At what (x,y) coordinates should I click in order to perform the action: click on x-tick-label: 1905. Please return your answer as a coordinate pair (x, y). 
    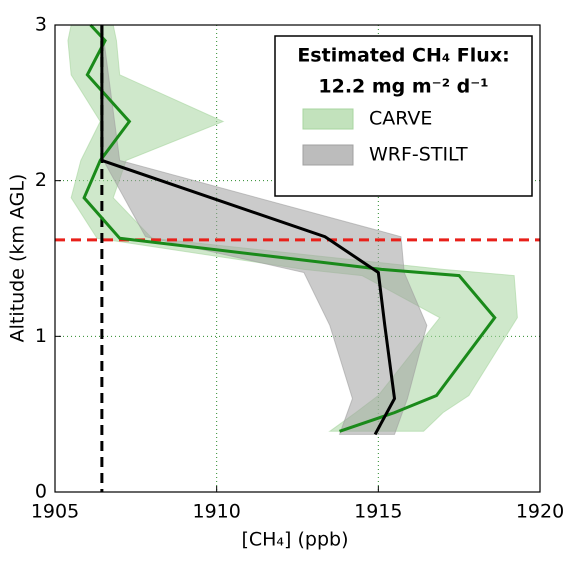
    Looking at the image, I should click on (55, 512).